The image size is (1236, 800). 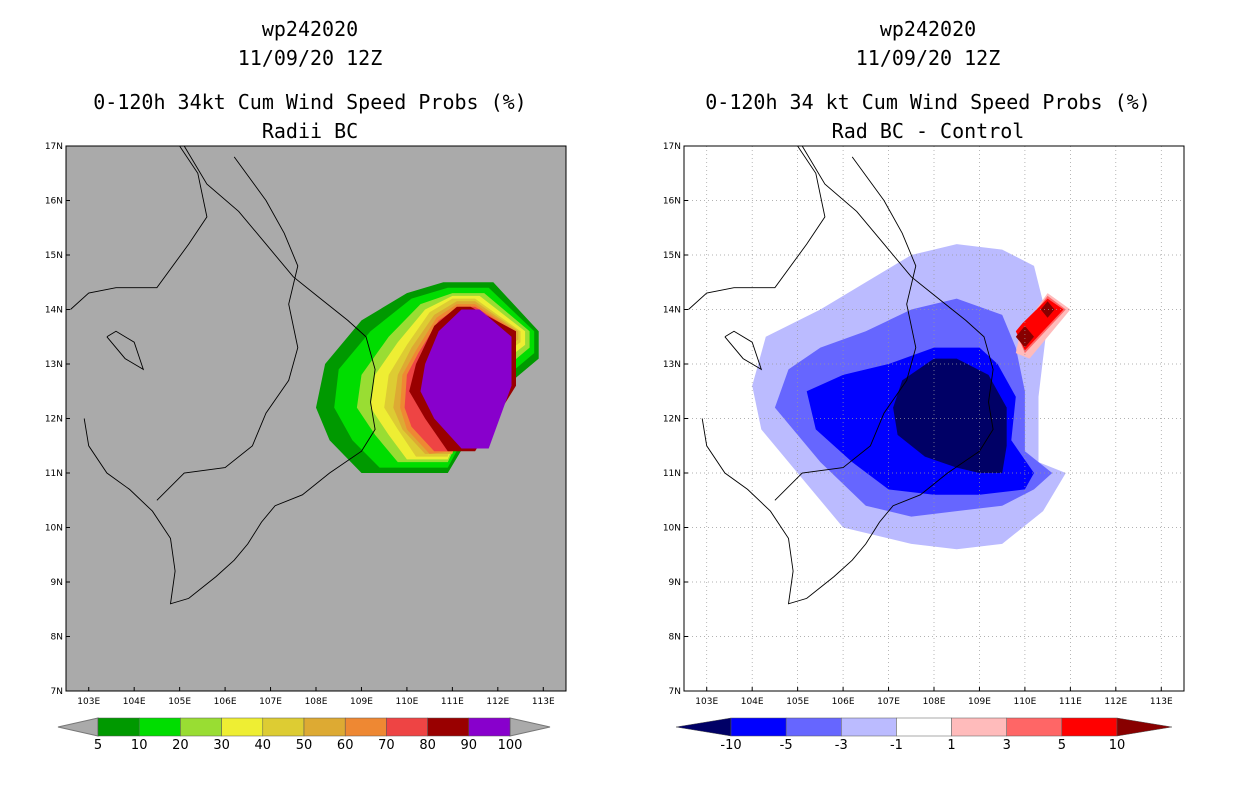 What do you see at coordinates (316, 702) in the screenshot?
I see `x-tick-label: 108E` at bounding box center [316, 702].